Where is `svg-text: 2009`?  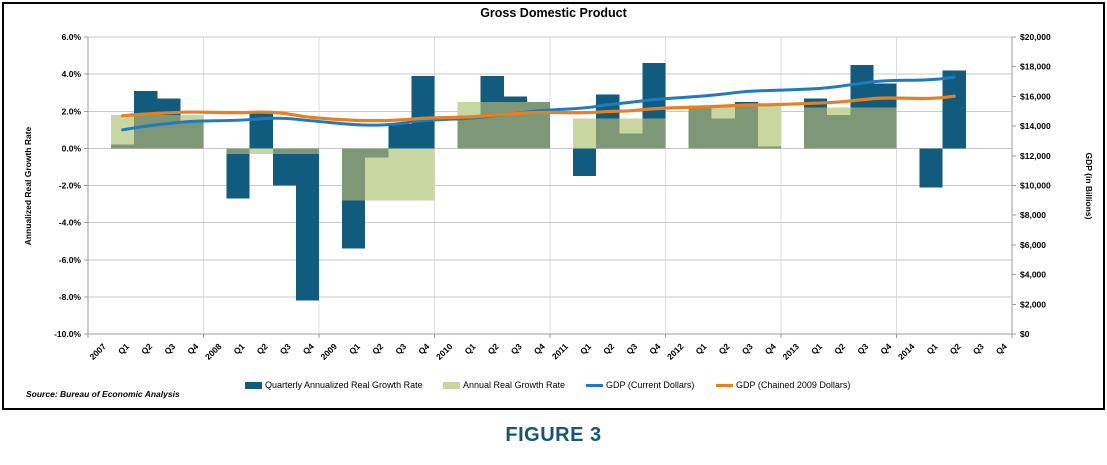
svg-text: 2009 is located at coordinates (329, 351).